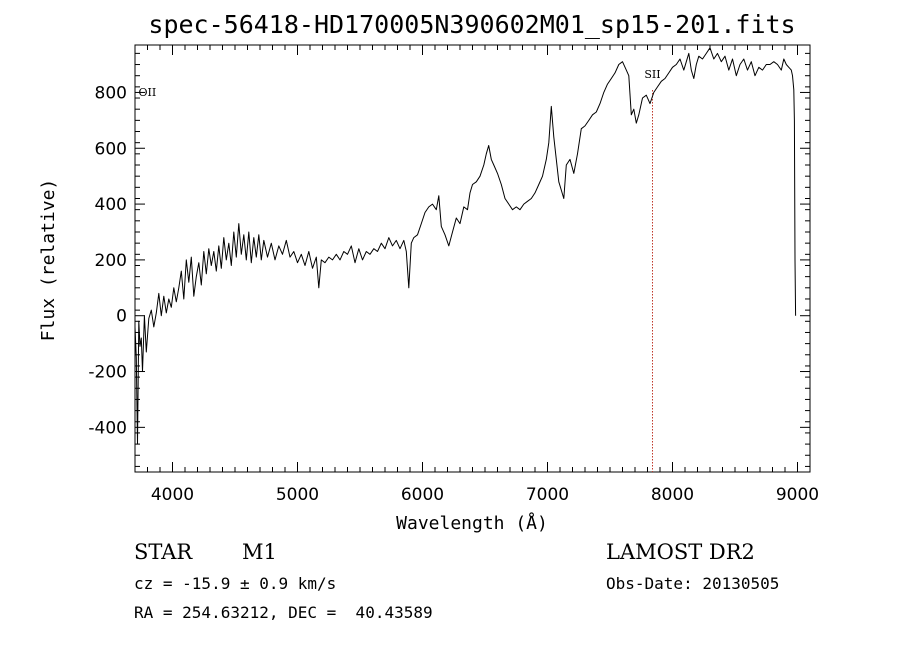 This screenshot has height=649, width=900. Describe the element at coordinates (107, 428) in the screenshot. I see `y-tick-label: -400` at that location.